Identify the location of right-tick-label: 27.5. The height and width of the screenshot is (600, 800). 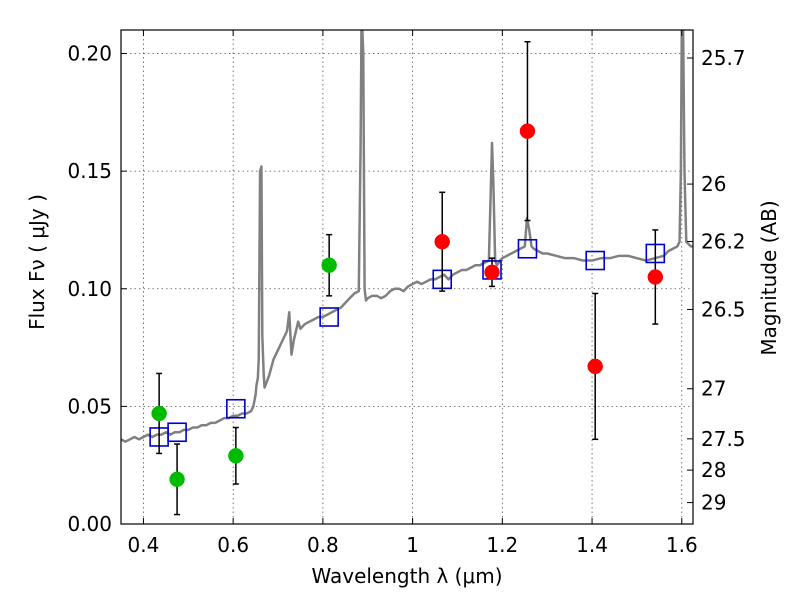
(723, 439).